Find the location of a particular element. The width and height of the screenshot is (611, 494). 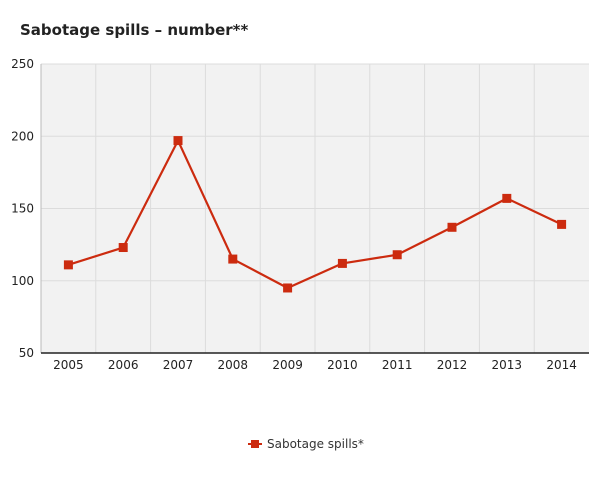

x-tick-label: 2010 is located at coordinates (342, 365).